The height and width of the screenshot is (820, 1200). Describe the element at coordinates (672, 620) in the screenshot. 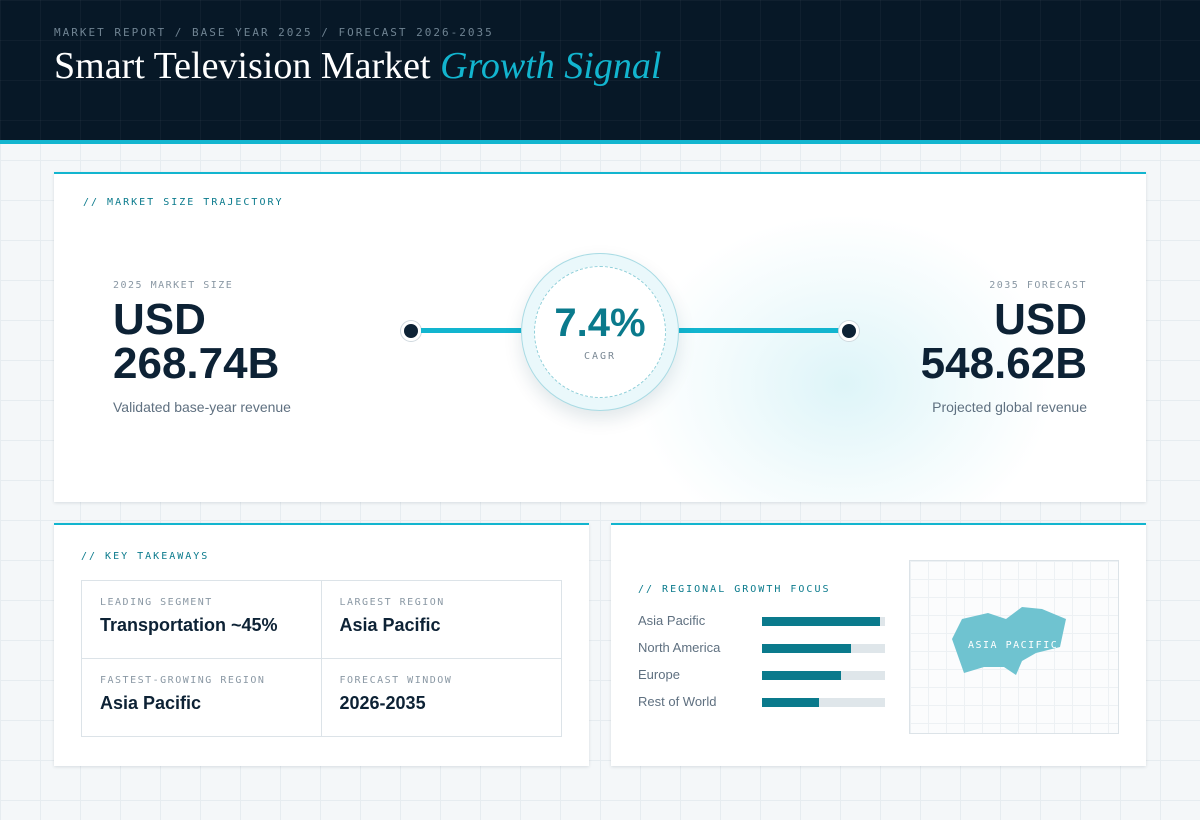

I see `region-name: Asia Pacific` at that location.